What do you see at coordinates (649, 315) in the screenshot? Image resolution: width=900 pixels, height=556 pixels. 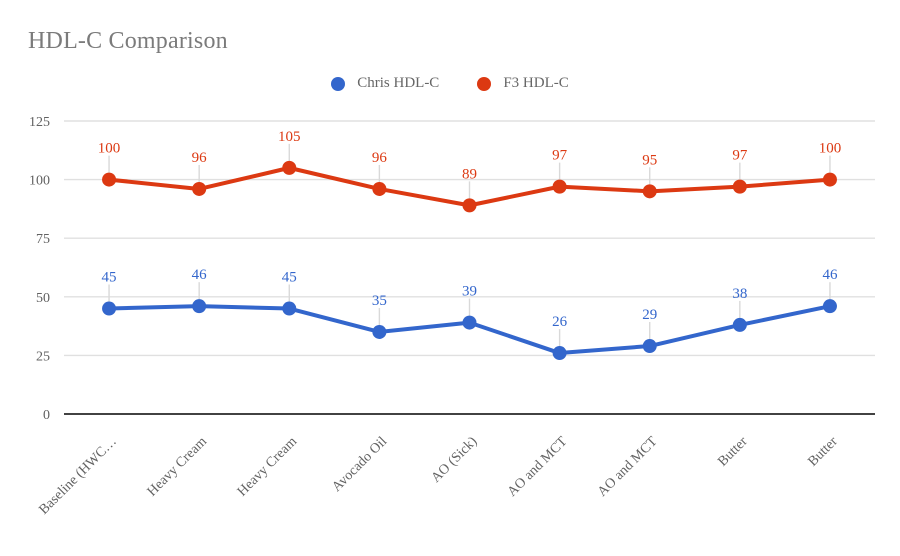 I see `point-value-label: 29` at bounding box center [649, 315].